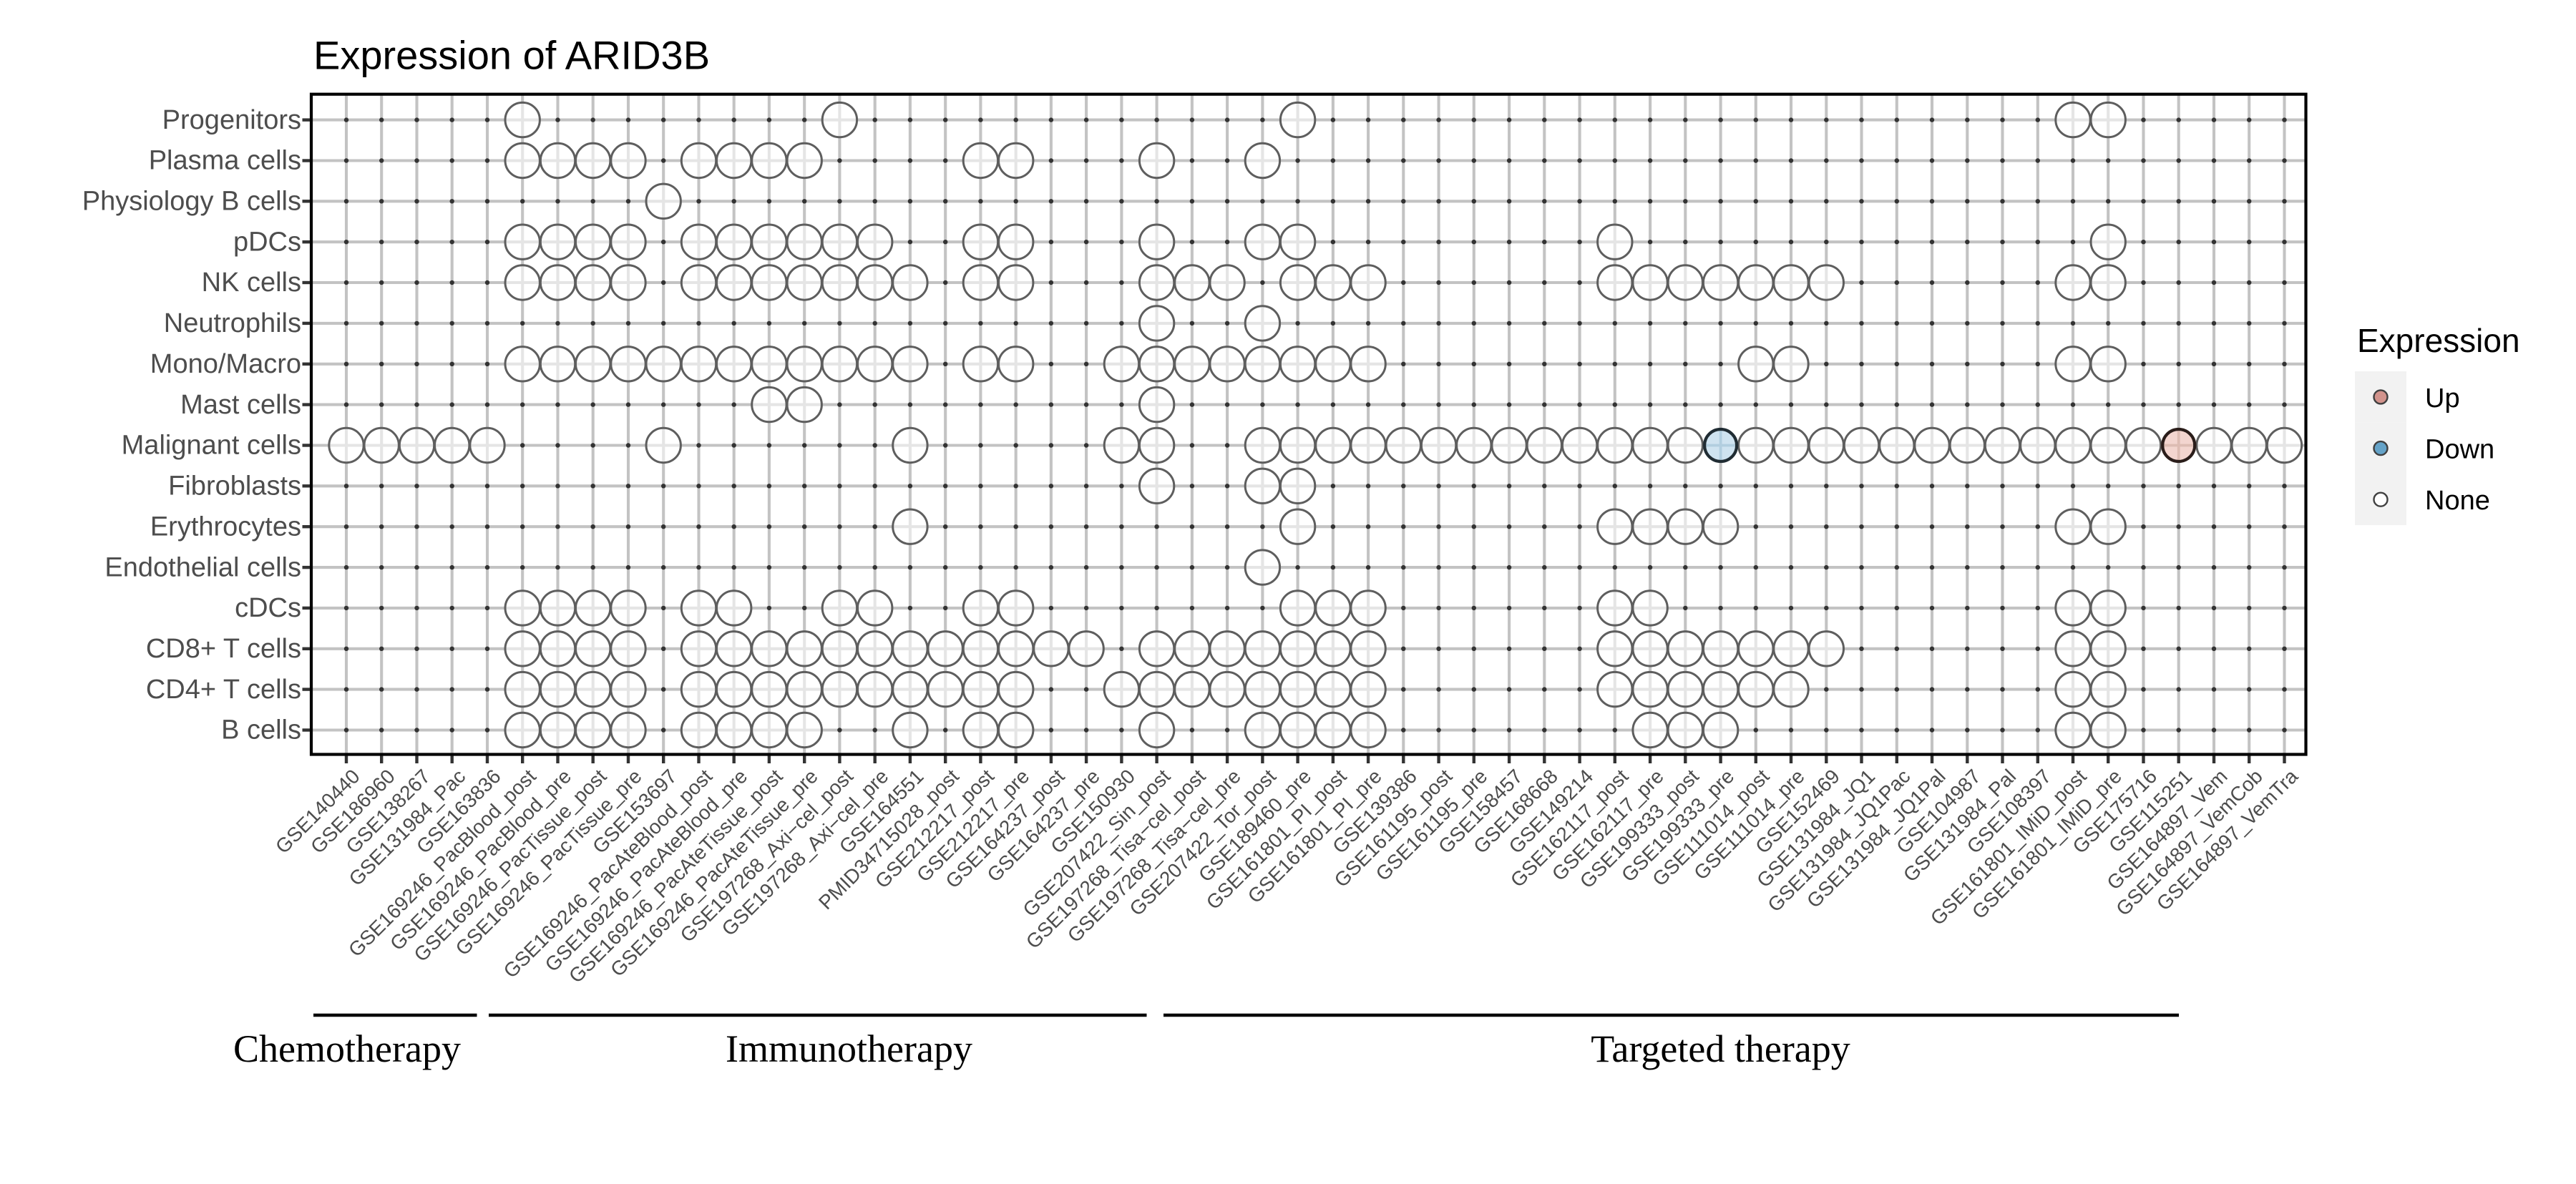  What do you see at coordinates (232, 323) in the screenshot?
I see `svg-text: Neutrophils` at bounding box center [232, 323].